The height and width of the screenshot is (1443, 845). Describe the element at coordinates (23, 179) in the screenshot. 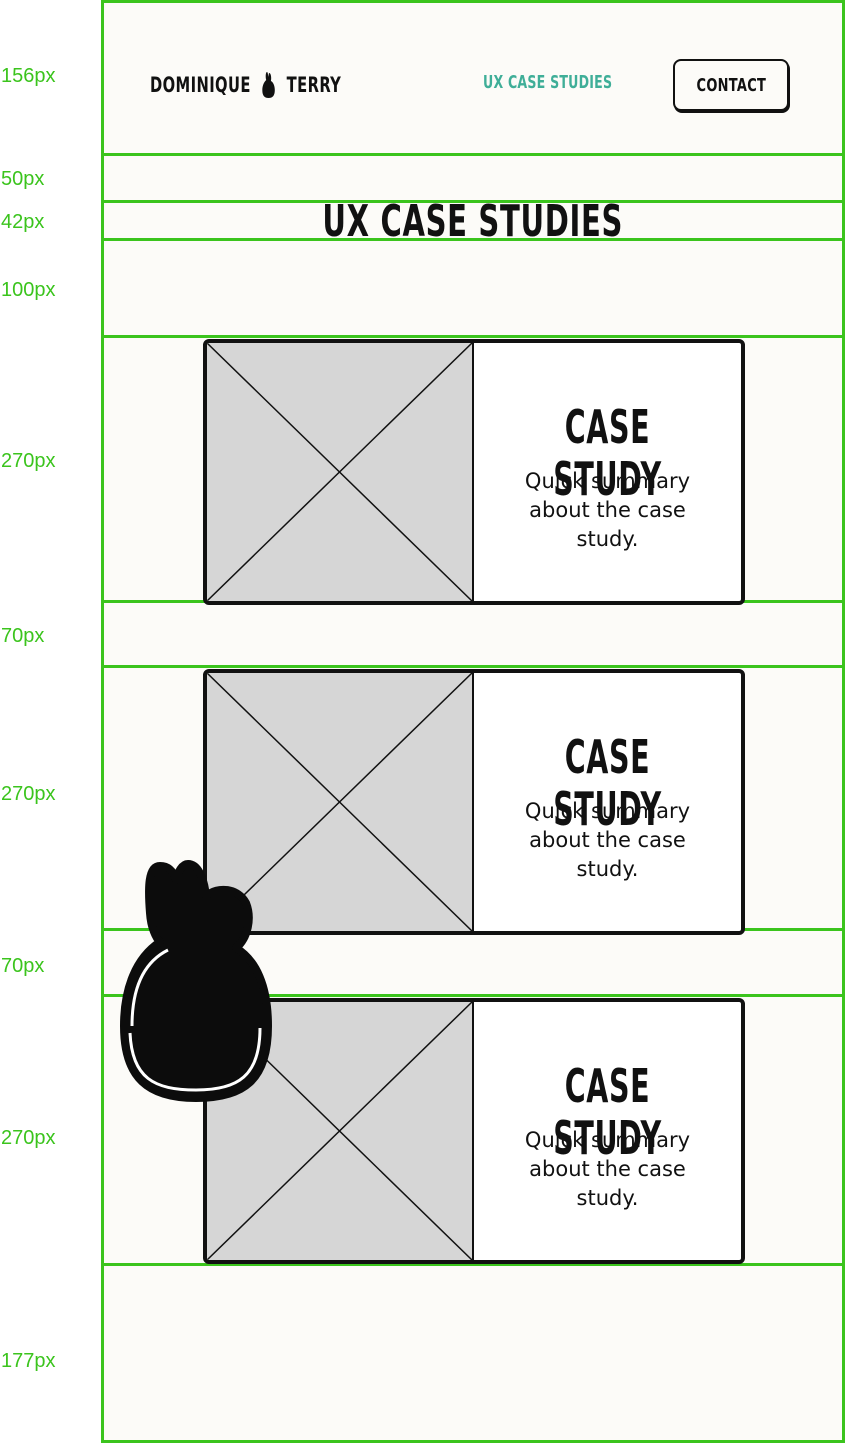

I see `annotation-label: 50px` at that location.